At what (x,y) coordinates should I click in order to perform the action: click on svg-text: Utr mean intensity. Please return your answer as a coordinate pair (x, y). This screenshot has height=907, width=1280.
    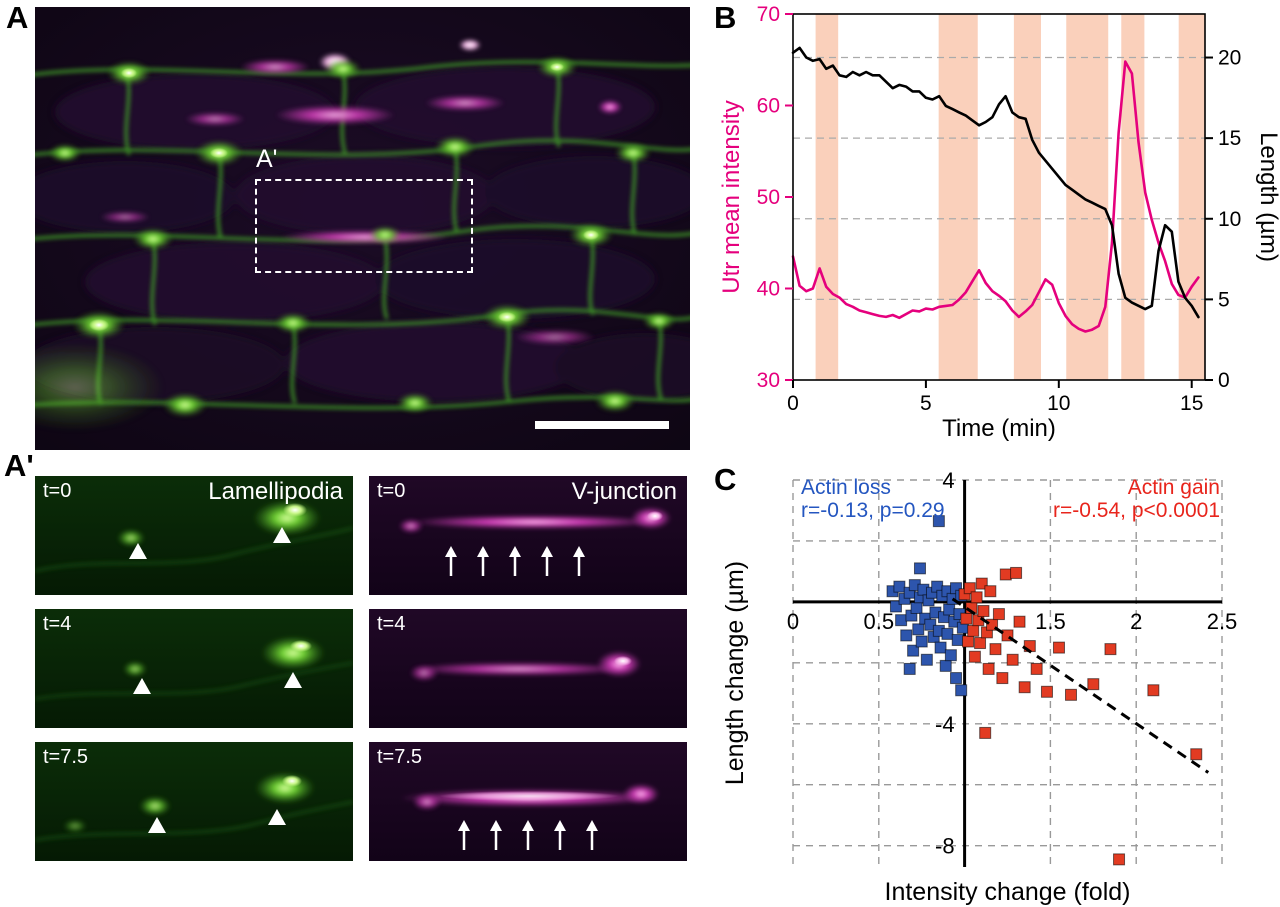
    Looking at the image, I should click on (731, 196).